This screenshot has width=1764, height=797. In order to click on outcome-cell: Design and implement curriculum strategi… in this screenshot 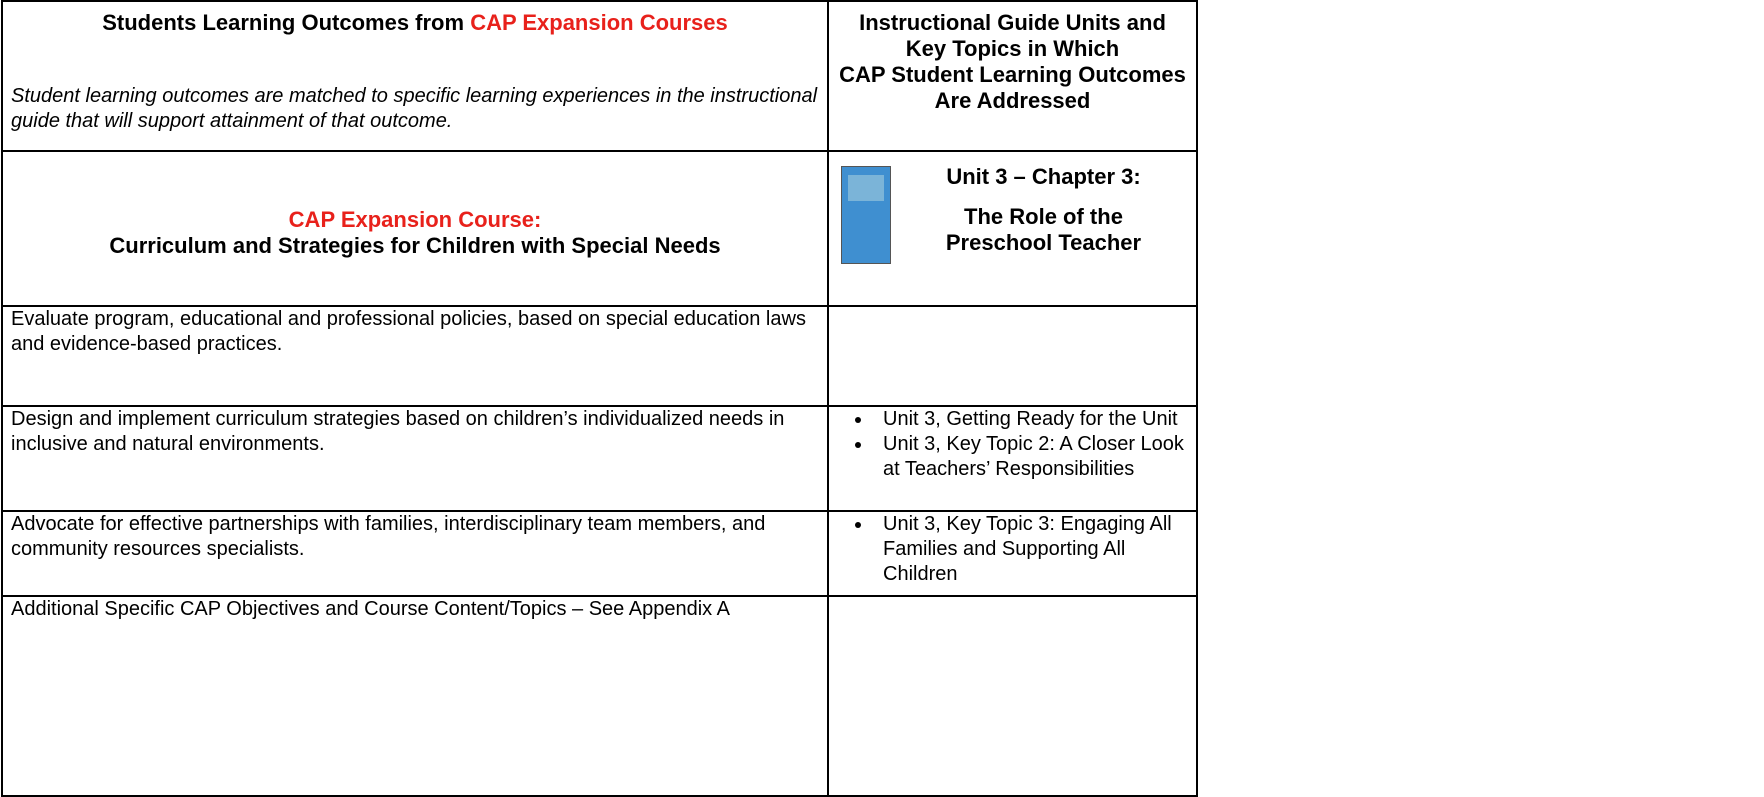, I will do `click(415, 458)`.